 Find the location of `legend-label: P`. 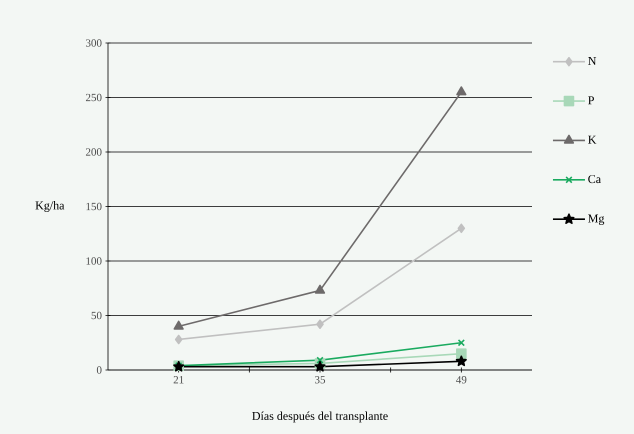

legend-label: P is located at coordinates (591, 100).